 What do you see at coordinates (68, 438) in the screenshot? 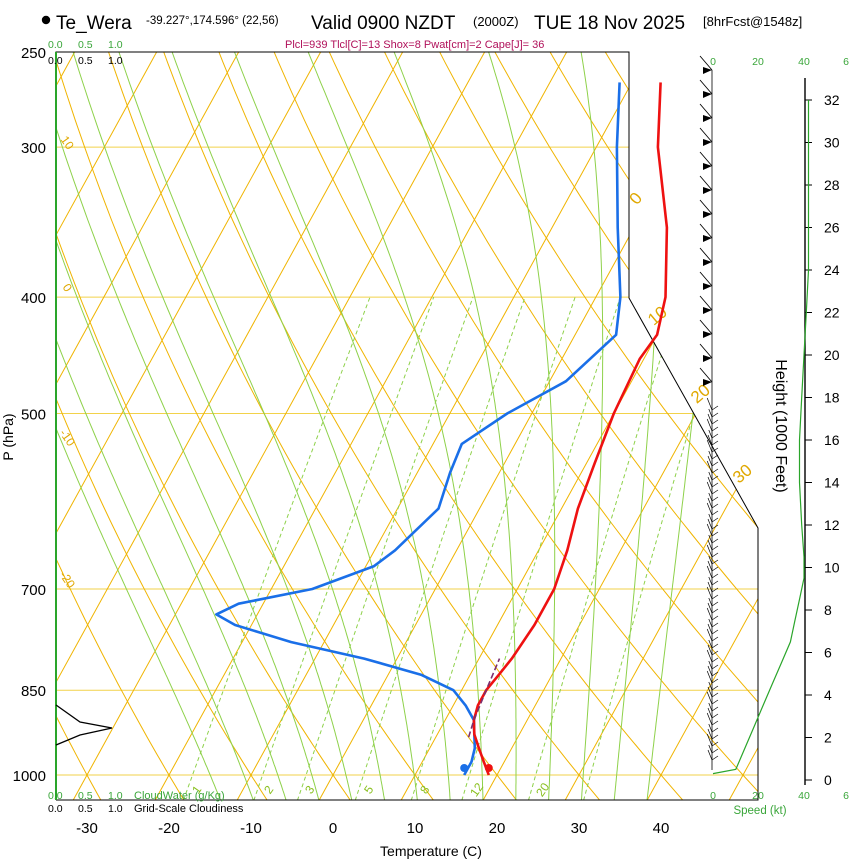
I see `isotherm-label: -10` at bounding box center [68, 438].